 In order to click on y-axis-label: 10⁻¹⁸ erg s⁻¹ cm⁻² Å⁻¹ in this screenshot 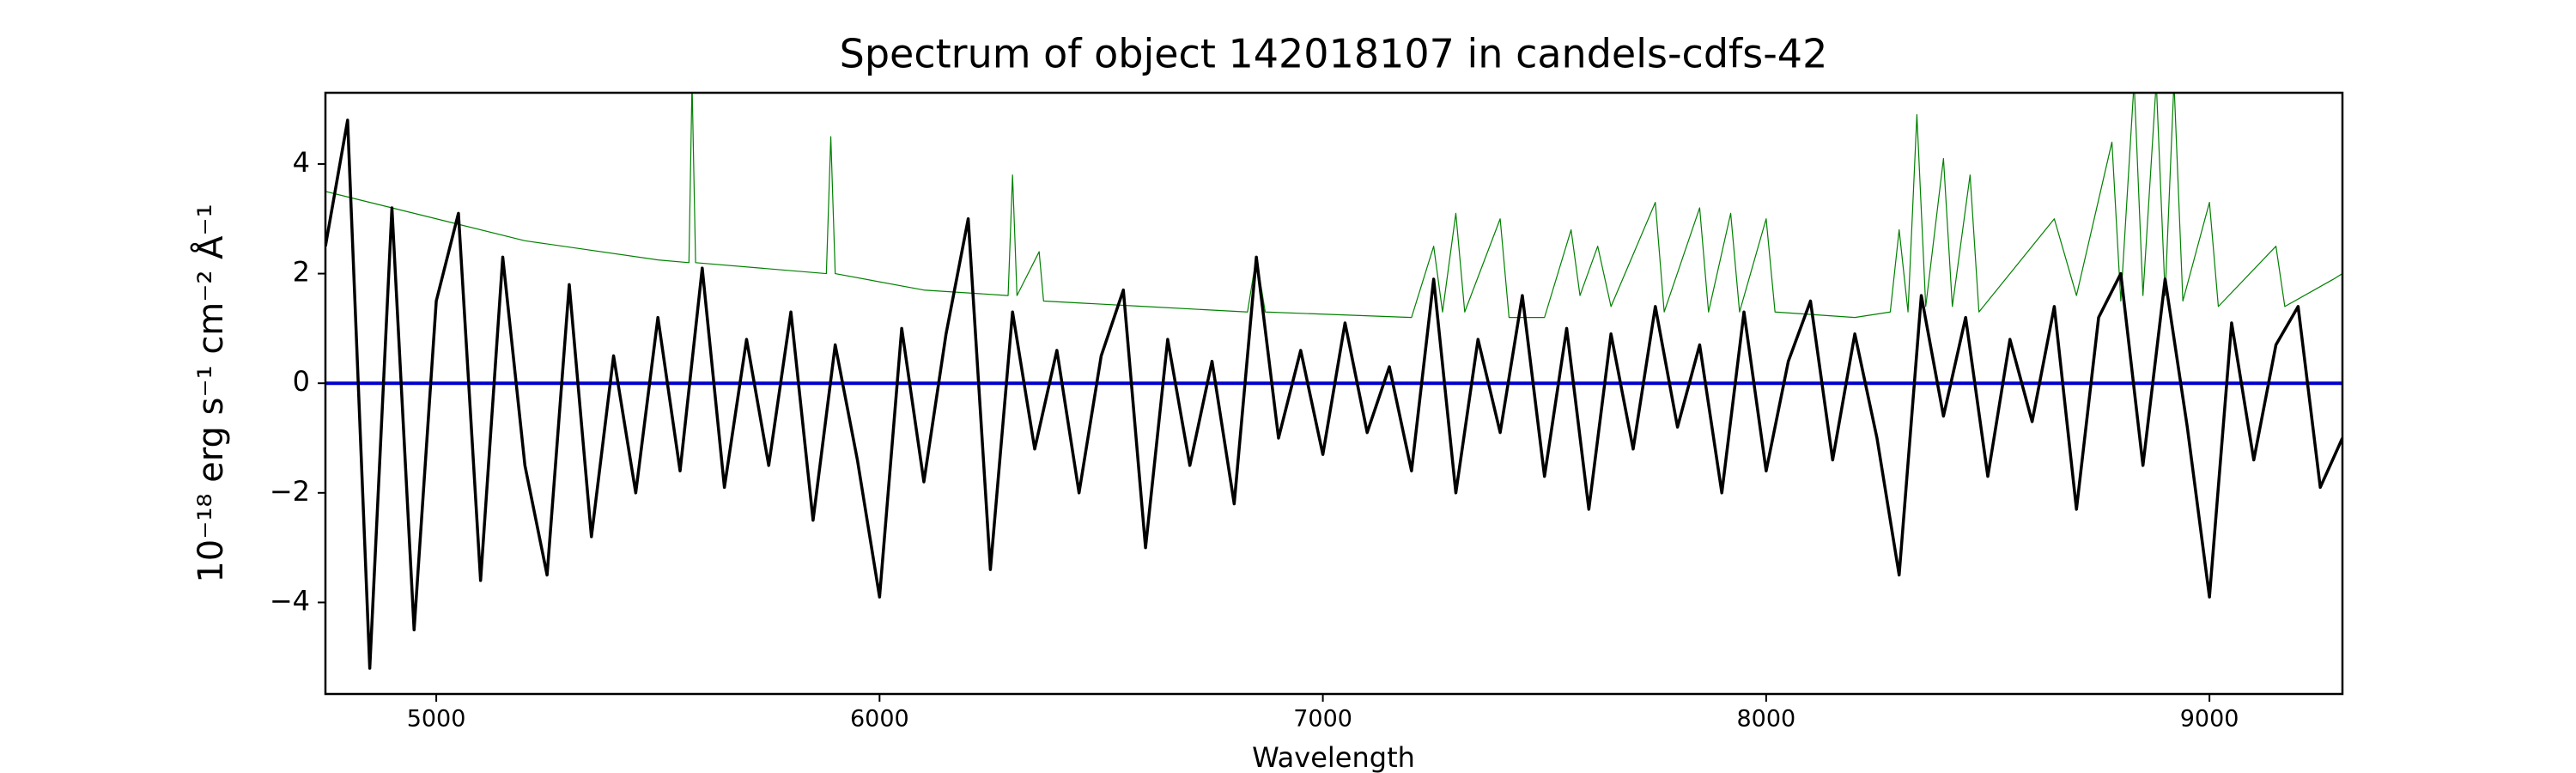, I will do `click(210, 393)`.